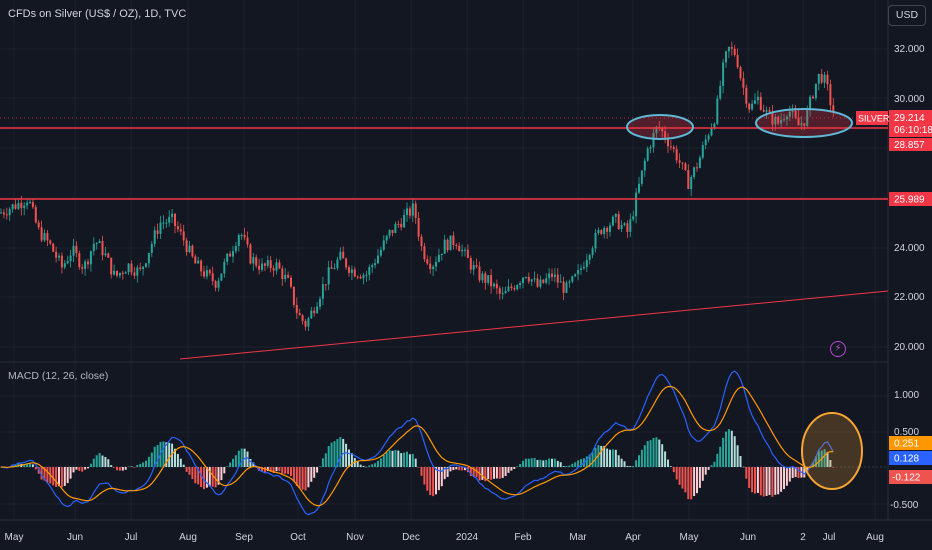  I want to click on price-axis: 32.000 30.000 24.000 22.000 20.000, so click(909, 198).